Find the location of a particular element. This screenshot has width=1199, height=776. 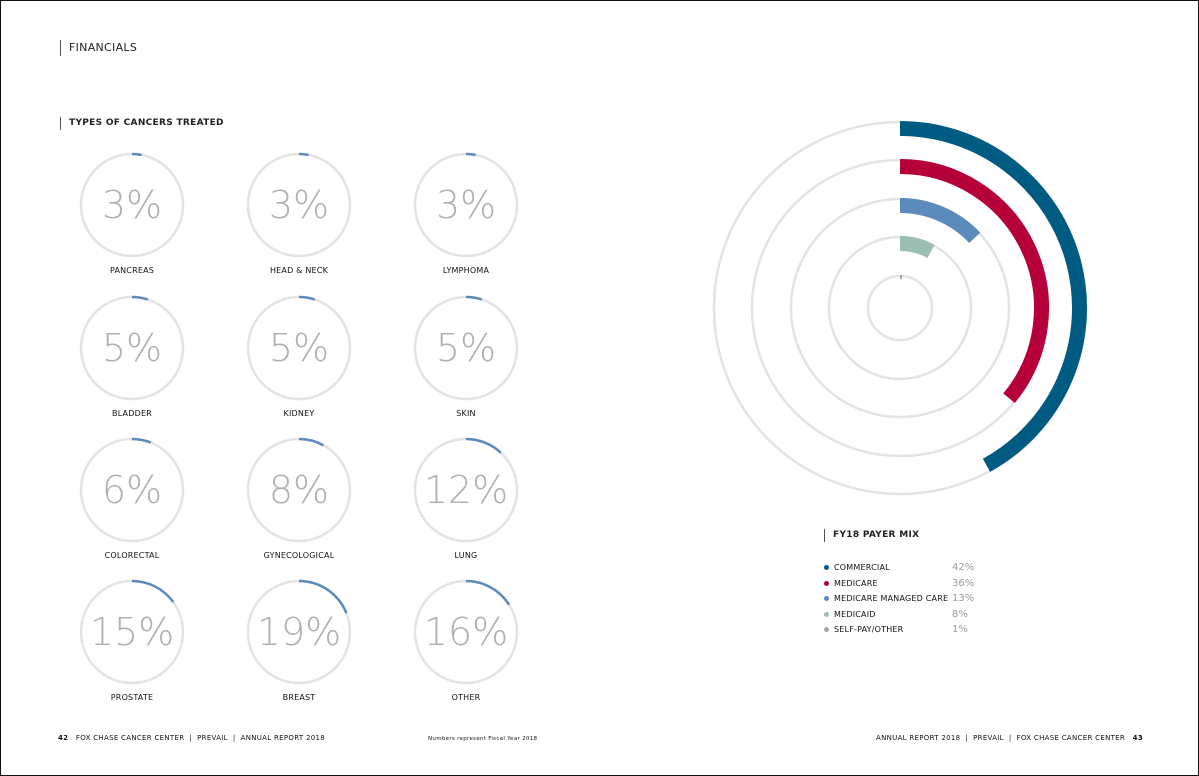

donut-value: 6% is located at coordinates (132, 490).